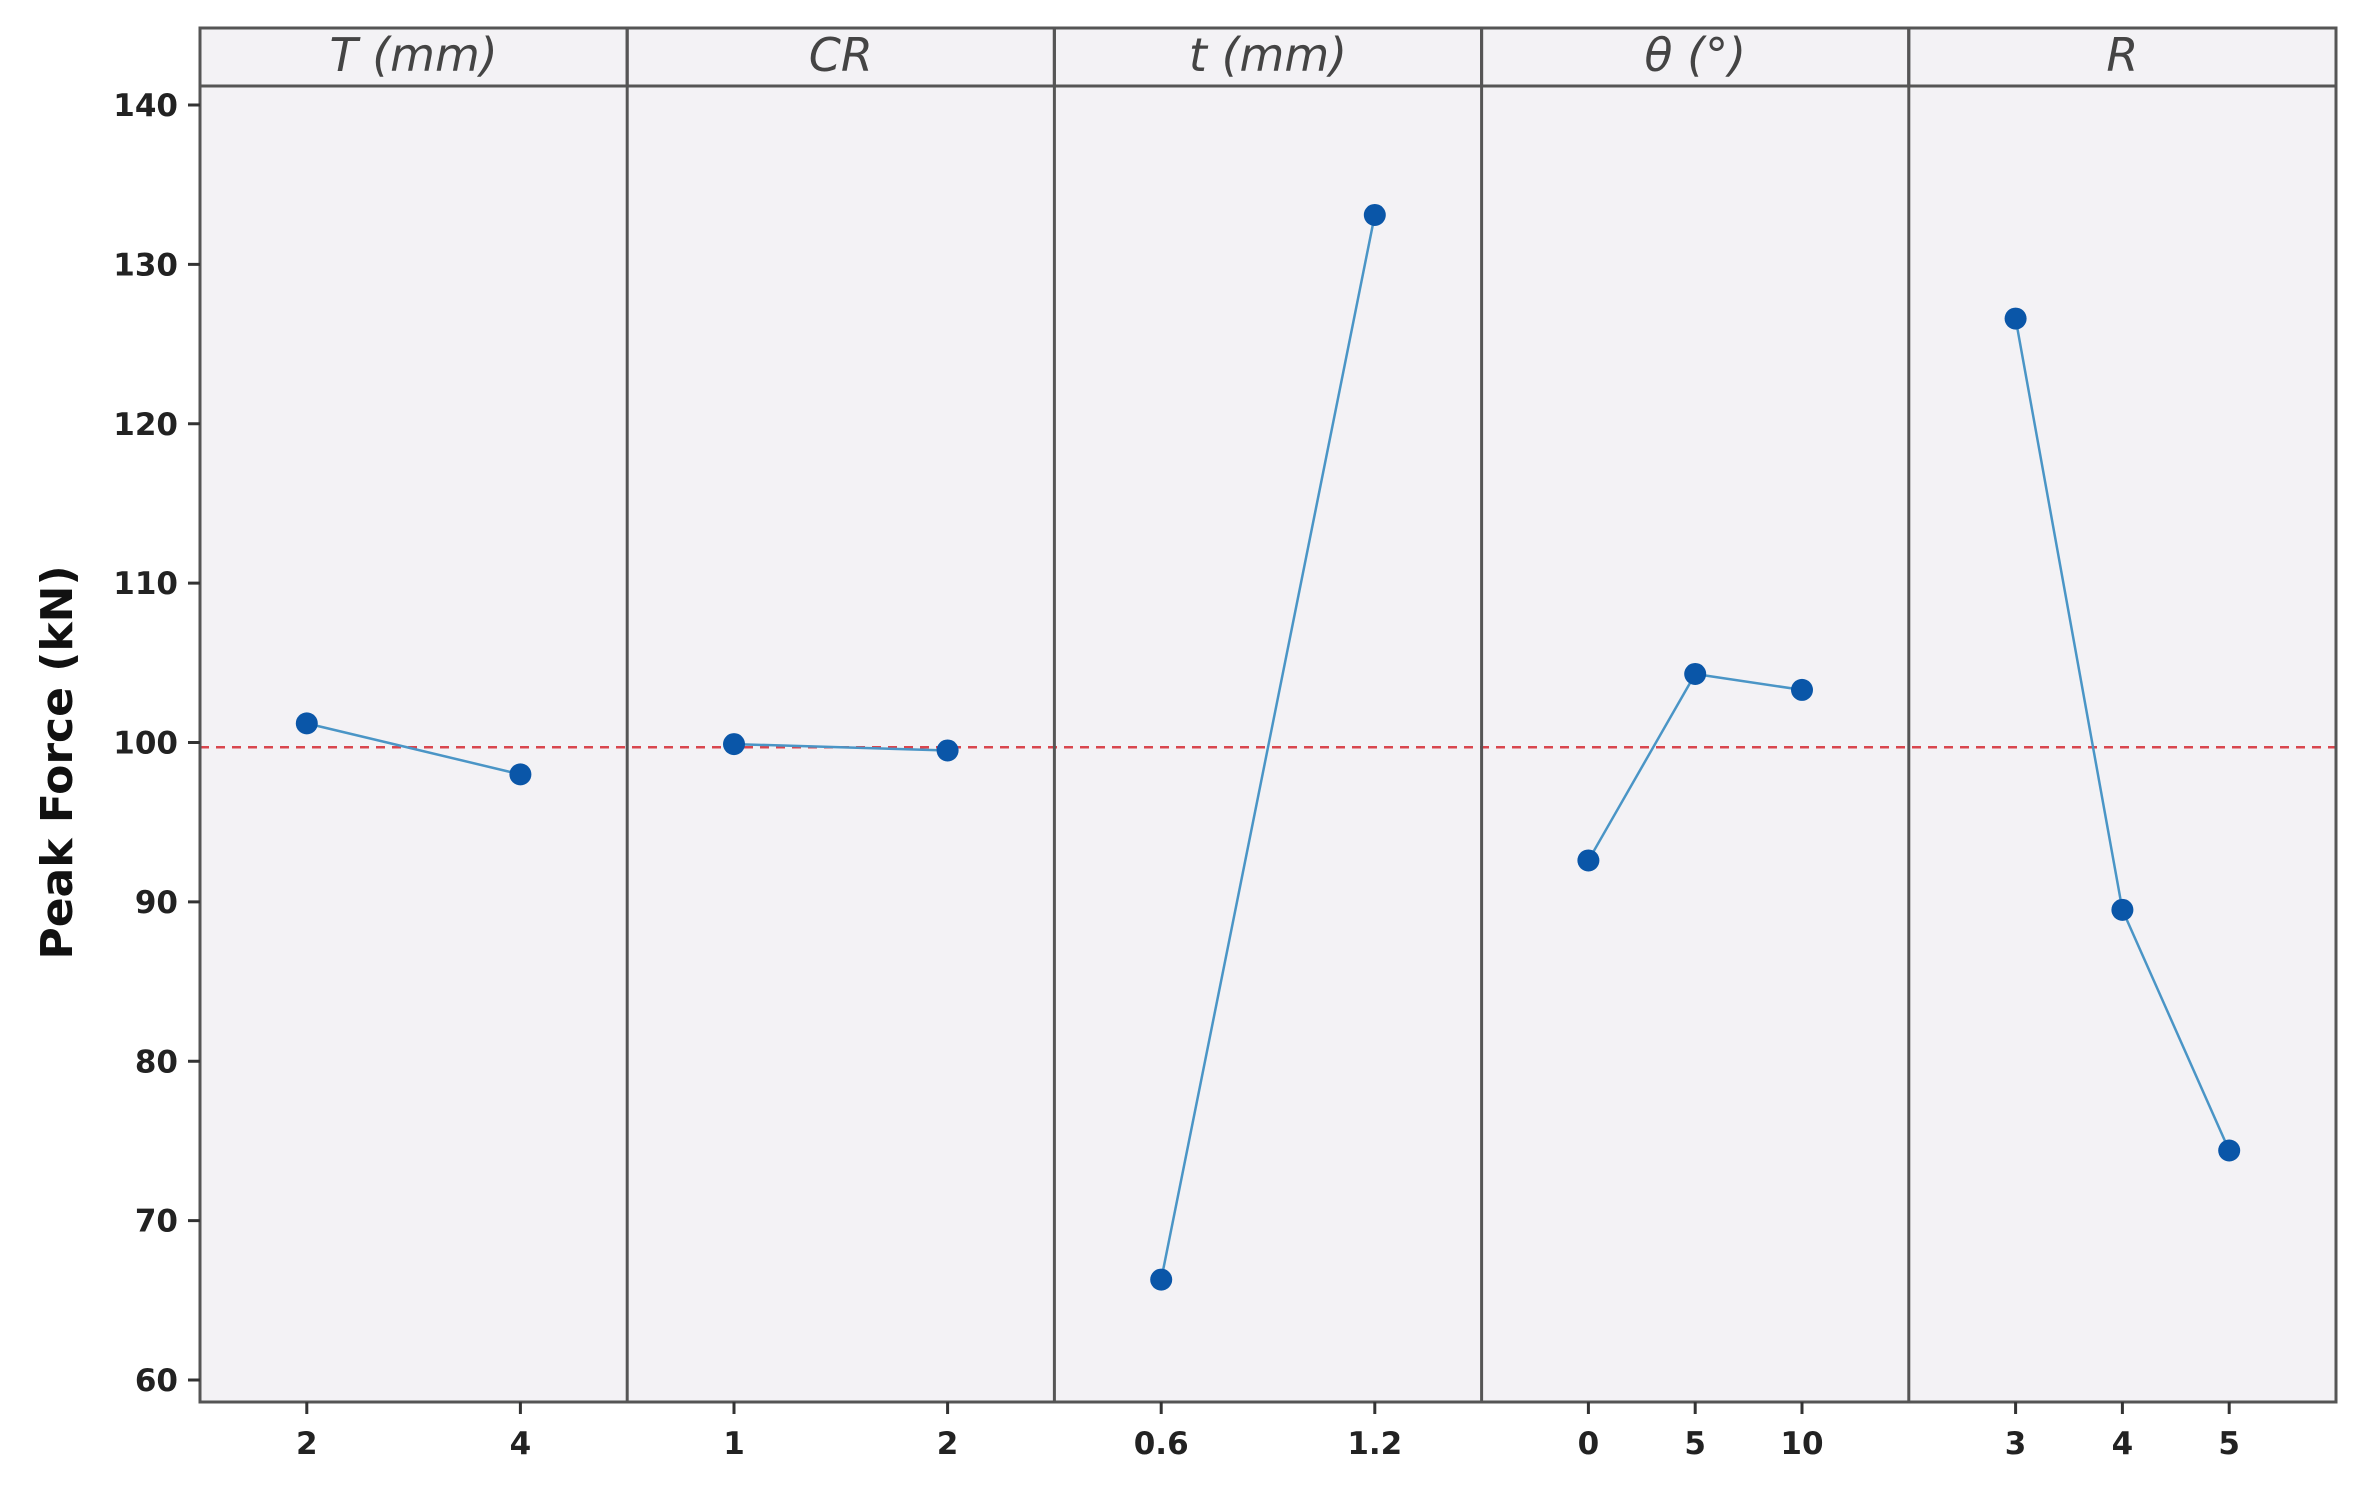 This screenshot has height=1492, width=2365. Describe the element at coordinates (156, 1381) in the screenshot. I see `y-tick-label: 60` at that location.